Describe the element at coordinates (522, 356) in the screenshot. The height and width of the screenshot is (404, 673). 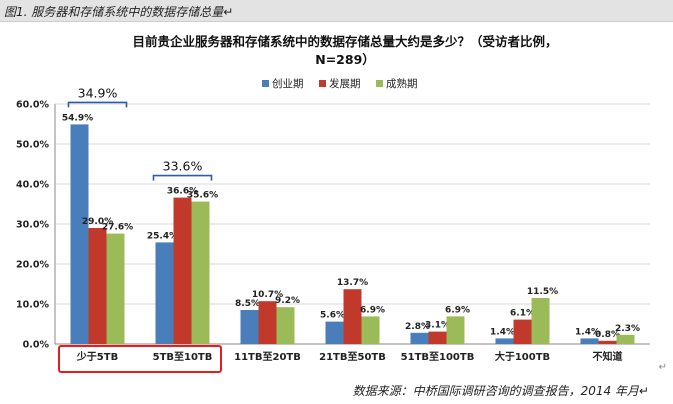
I see `category-label: 大于100TB` at that location.